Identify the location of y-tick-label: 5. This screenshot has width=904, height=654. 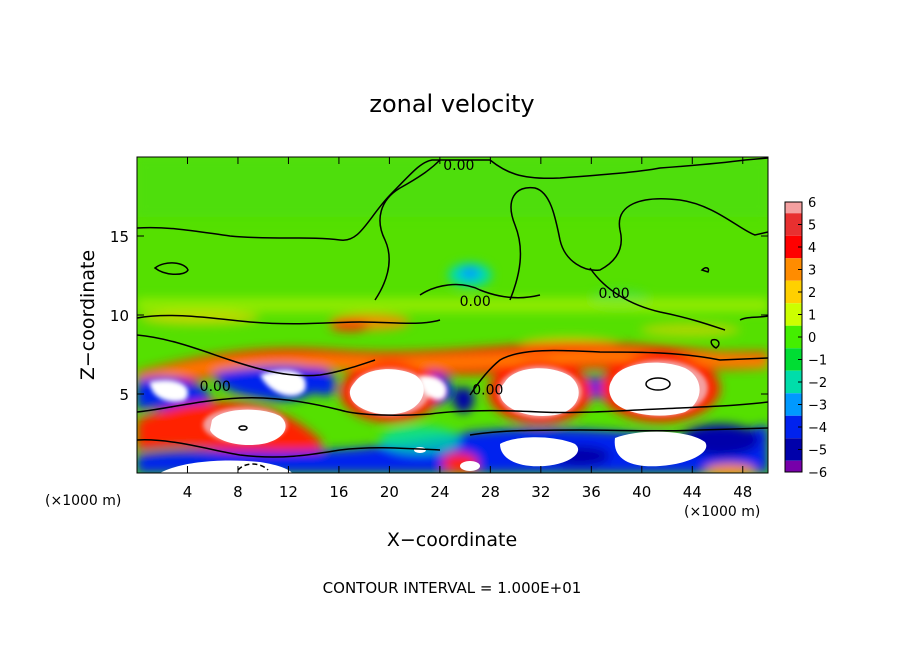
(124, 395).